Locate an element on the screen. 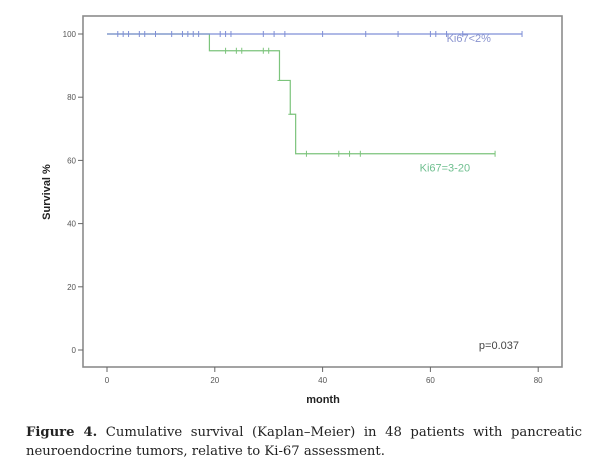  p-value-label: p=0.037 is located at coordinates (499, 346).